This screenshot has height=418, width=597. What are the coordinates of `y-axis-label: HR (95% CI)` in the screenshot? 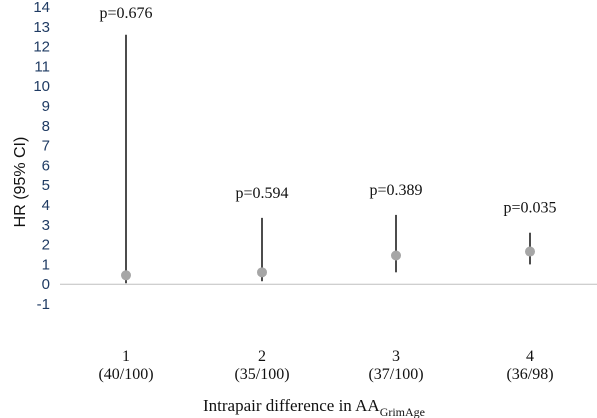 It's located at (20, 182).